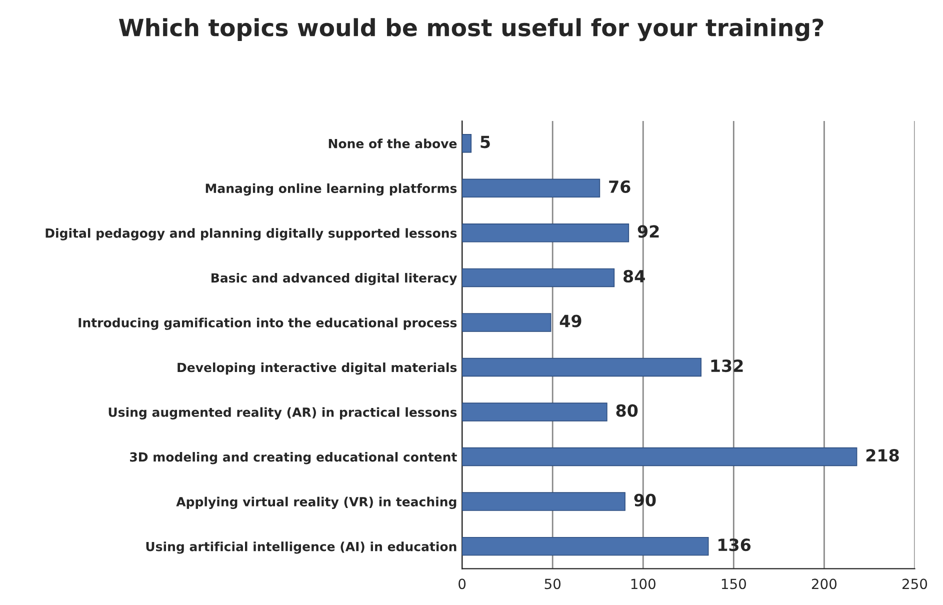 The height and width of the screenshot is (605, 943). What do you see at coordinates (316, 502) in the screenshot?
I see `y-tick-label: Applying virtual reality (VR) in teaching` at bounding box center [316, 502].